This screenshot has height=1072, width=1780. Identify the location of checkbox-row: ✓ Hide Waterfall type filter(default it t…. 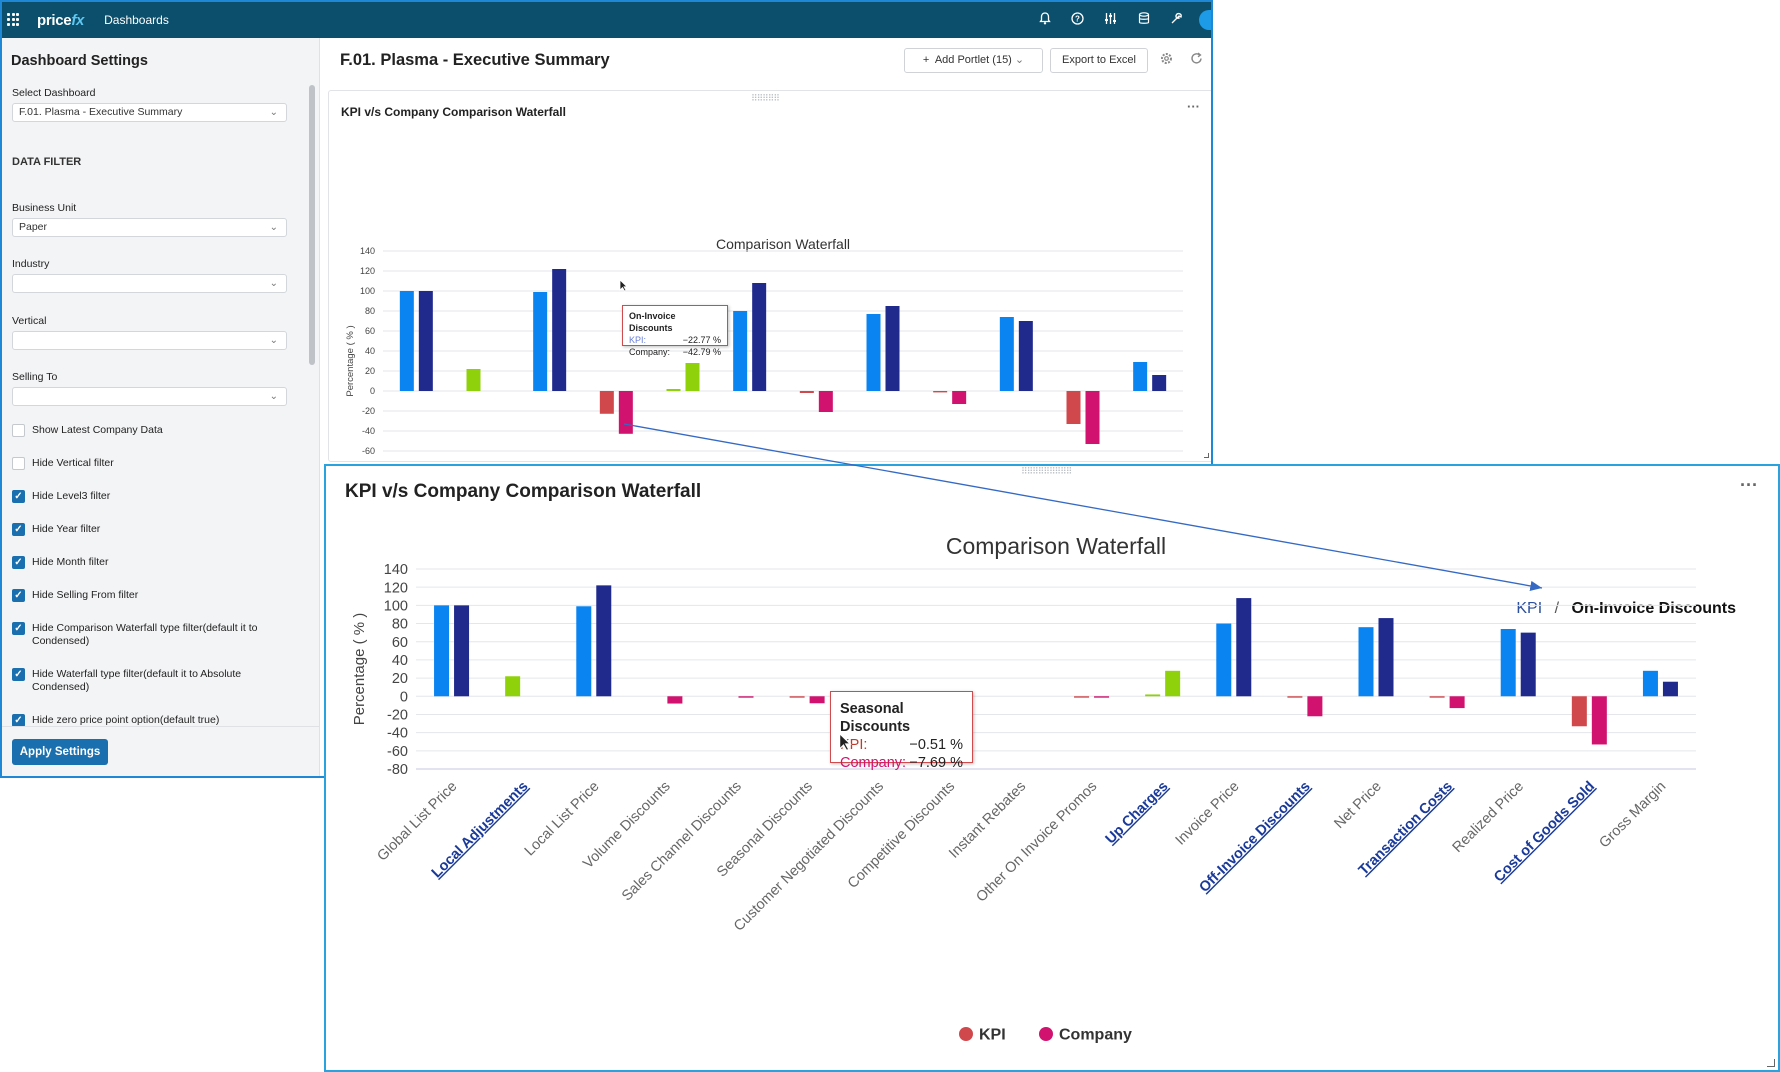
(152, 681).